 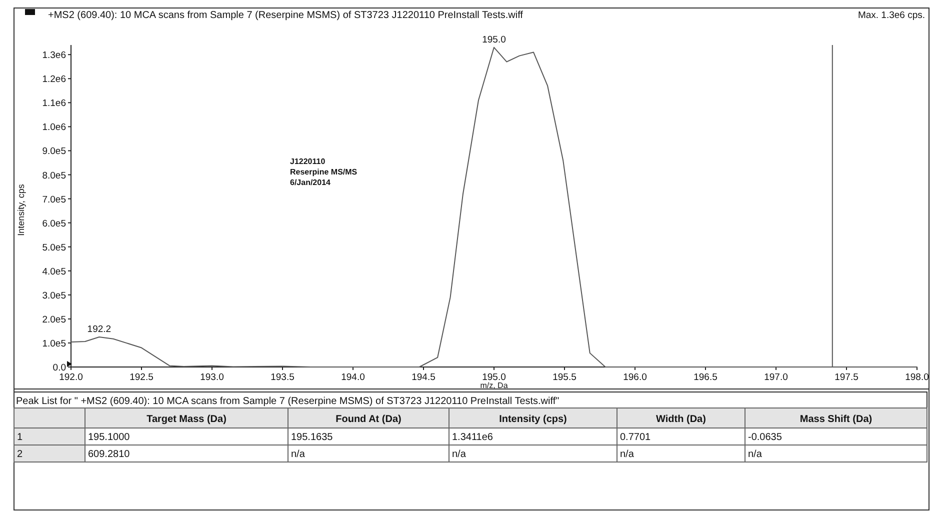 What do you see at coordinates (533, 419) in the screenshot?
I see `category-label: Intensity (cps)` at bounding box center [533, 419].